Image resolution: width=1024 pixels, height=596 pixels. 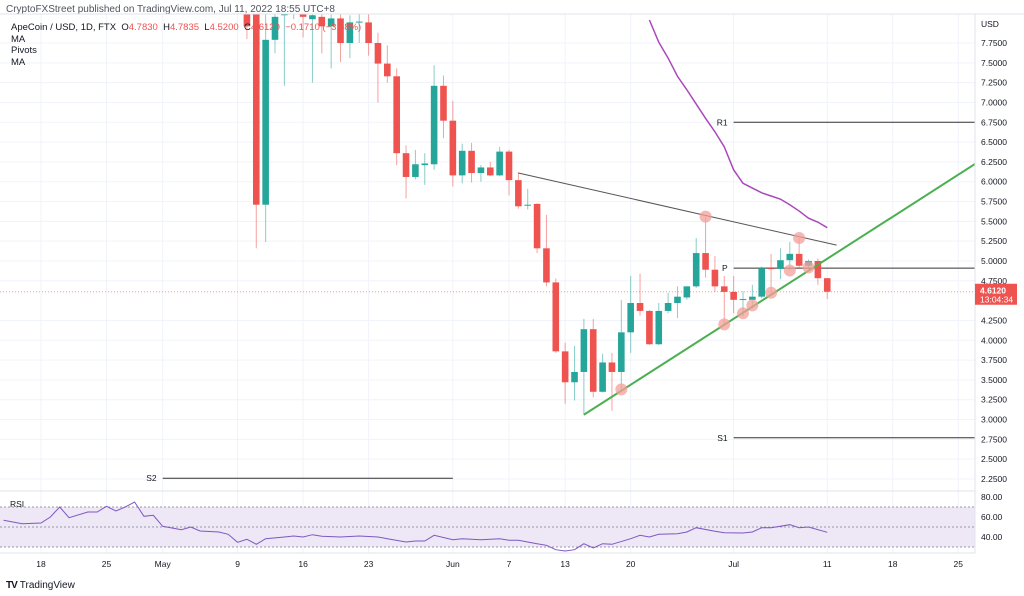 I want to click on tradingview-logo-icon: TV, so click(x=12, y=585).